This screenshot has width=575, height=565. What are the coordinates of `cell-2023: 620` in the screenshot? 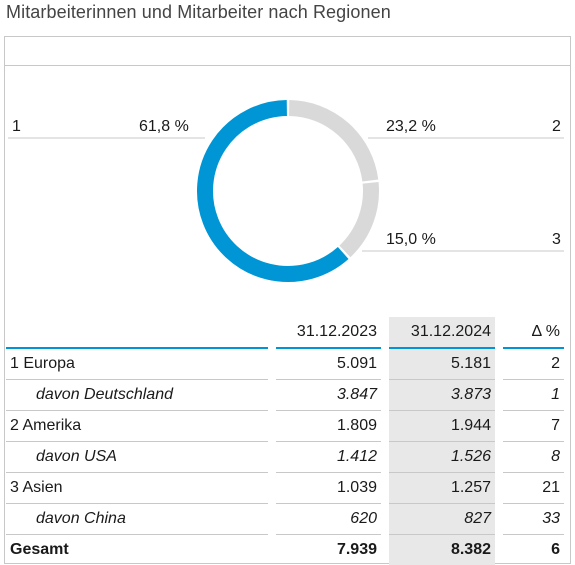 It's located at (328, 519).